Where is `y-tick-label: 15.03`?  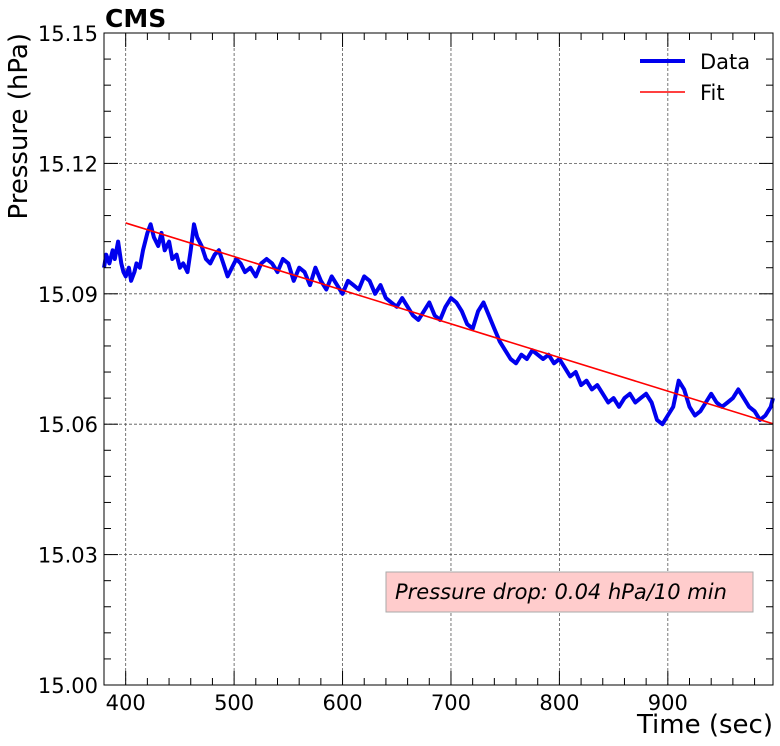 y-tick-label: 15.03 is located at coordinates (68, 556).